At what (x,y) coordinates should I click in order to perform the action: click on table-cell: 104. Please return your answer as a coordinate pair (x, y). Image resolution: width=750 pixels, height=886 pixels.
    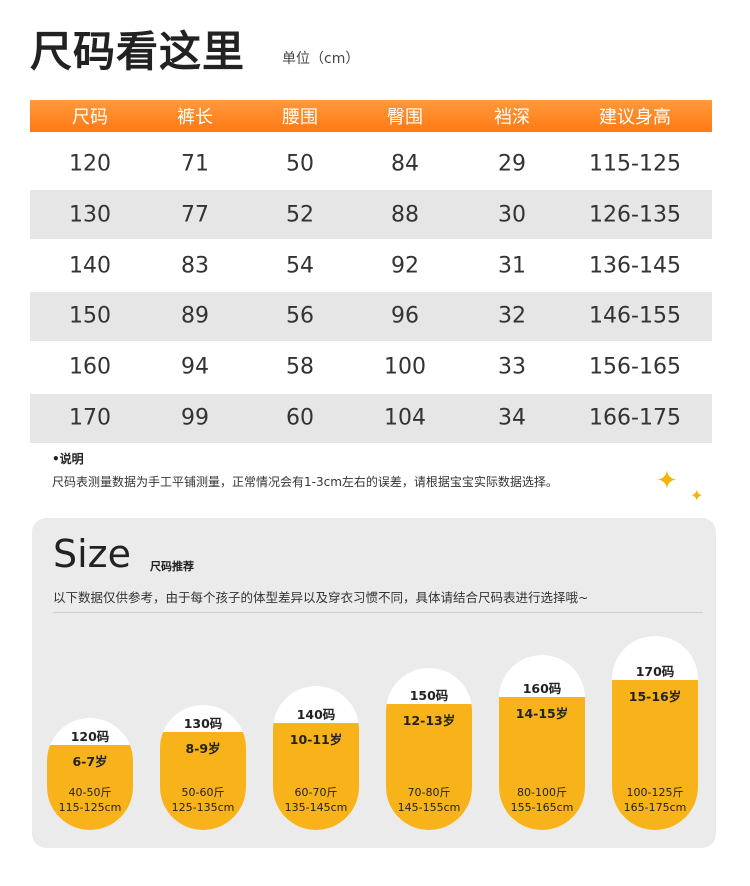
    Looking at the image, I should click on (405, 418).